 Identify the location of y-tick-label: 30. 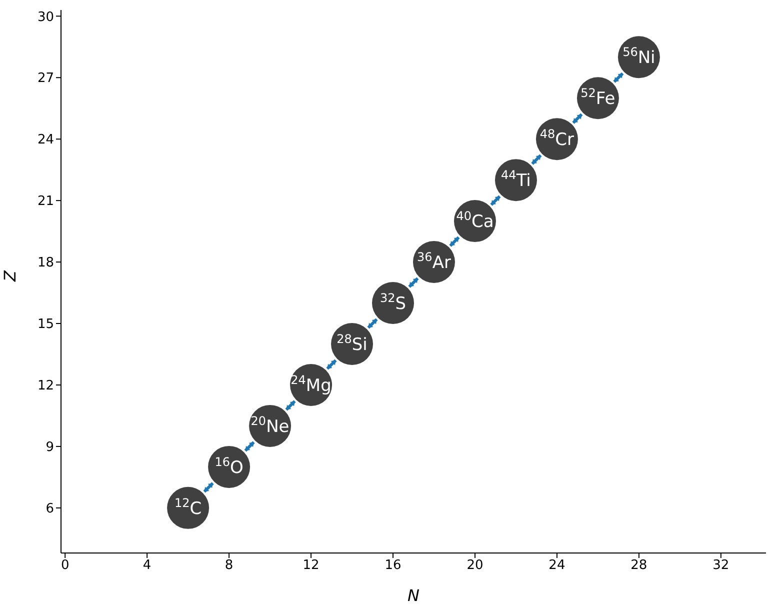
(45, 17).